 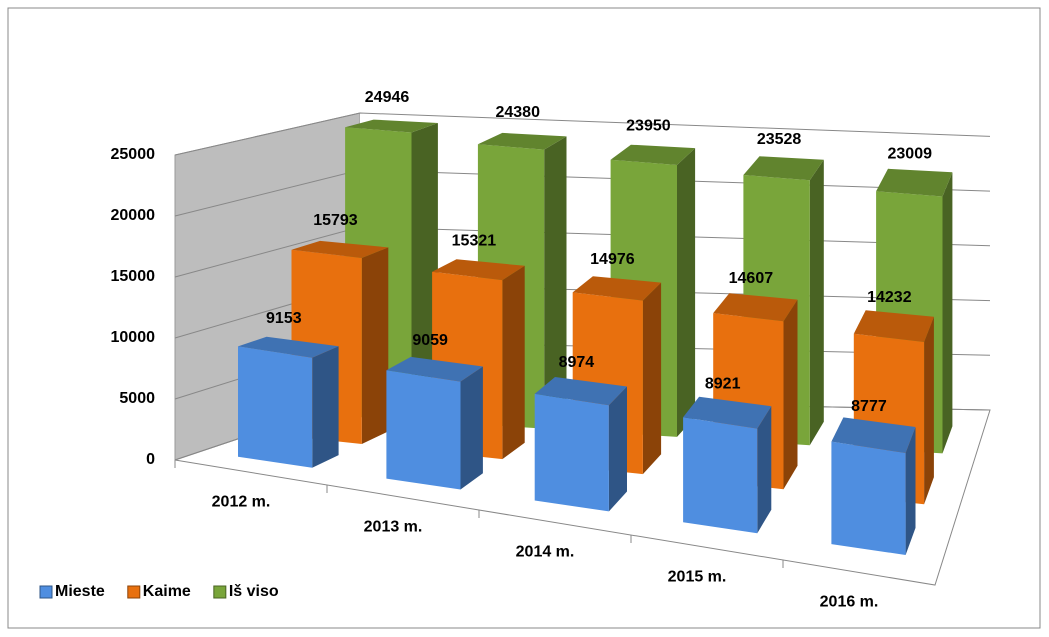 What do you see at coordinates (80, 591) in the screenshot?
I see `legend-label: Mieste` at bounding box center [80, 591].